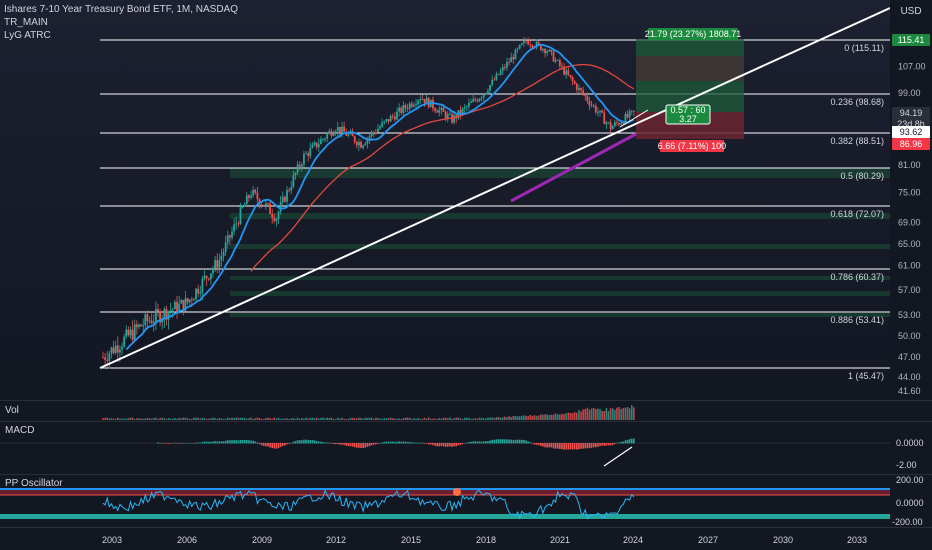 The height and width of the screenshot is (550, 932). Describe the element at coordinates (445, 411) in the screenshot. I see `volume-pane` at that location.